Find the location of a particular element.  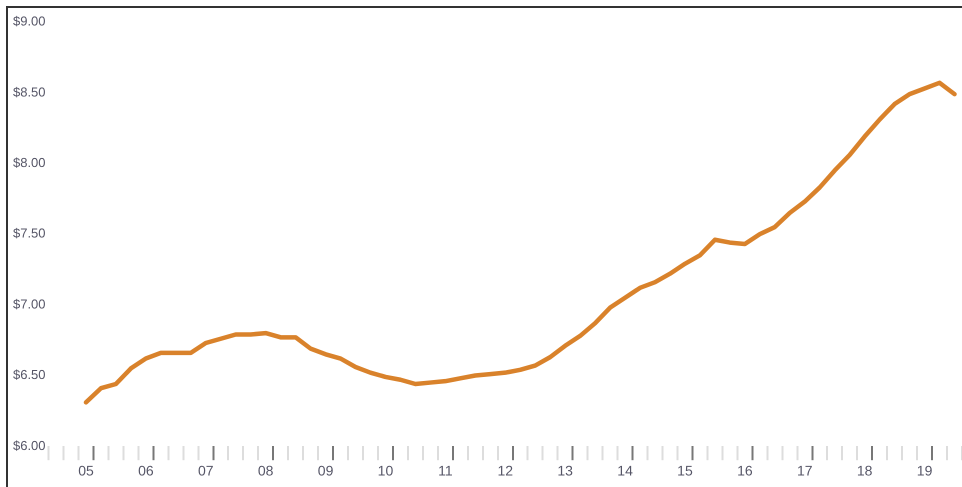

x-tick-label: 06 is located at coordinates (146, 470).